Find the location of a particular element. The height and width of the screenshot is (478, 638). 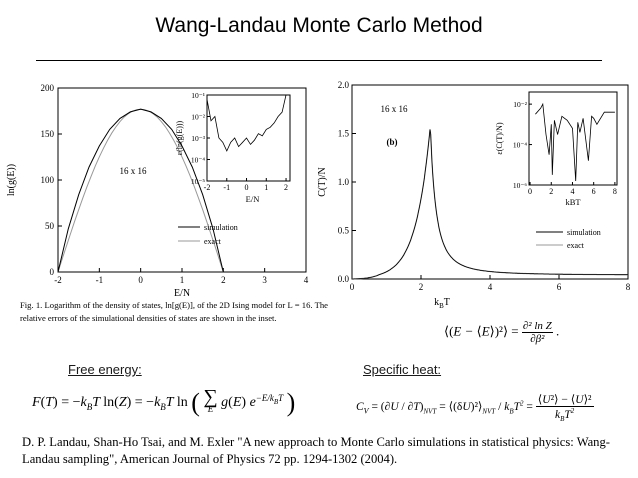

y-tick-label-a: 150 is located at coordinates (48, 134).